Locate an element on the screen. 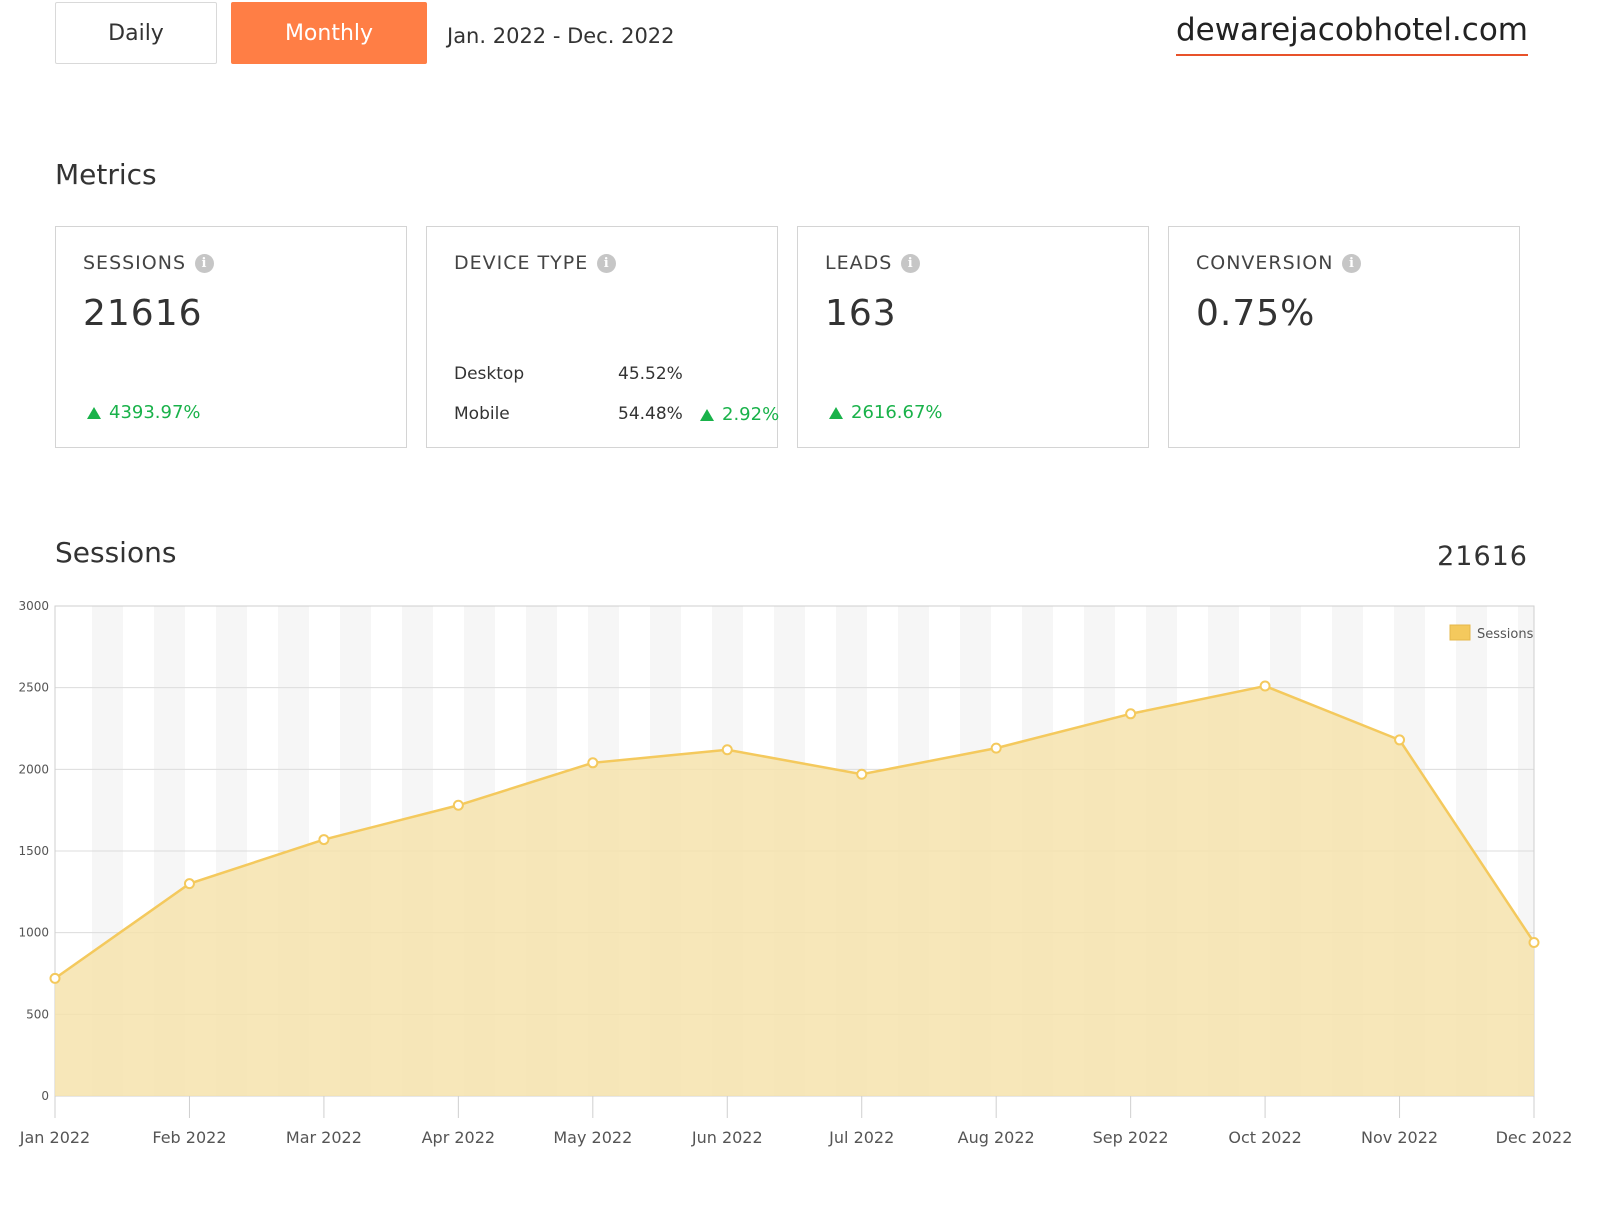 This screenshot has height=1232, width=1600. leads-card: LEADS i 163 2616.67% is located at coordinates (973, 337).